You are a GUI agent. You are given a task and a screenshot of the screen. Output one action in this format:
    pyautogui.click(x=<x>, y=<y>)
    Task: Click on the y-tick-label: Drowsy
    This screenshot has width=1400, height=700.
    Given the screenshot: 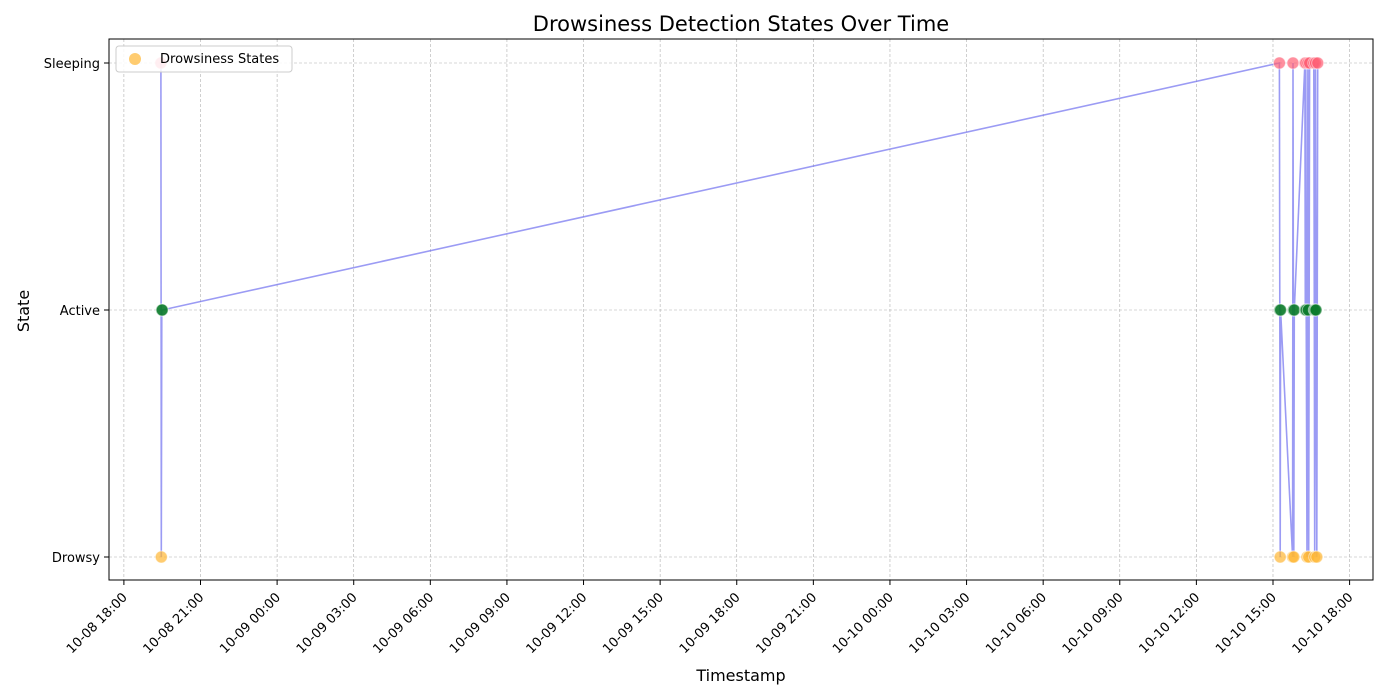 What is the action you would take?
    pyautogui.click(x=76, y=558)
    